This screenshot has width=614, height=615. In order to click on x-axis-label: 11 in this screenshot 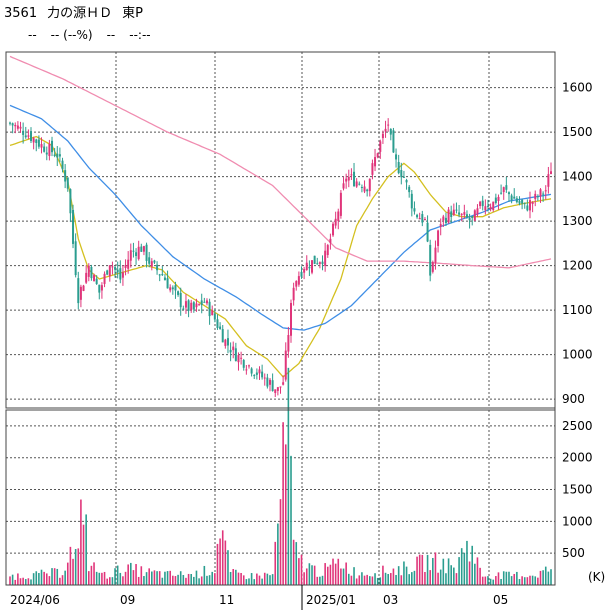, I will do `click(226, 600)`.